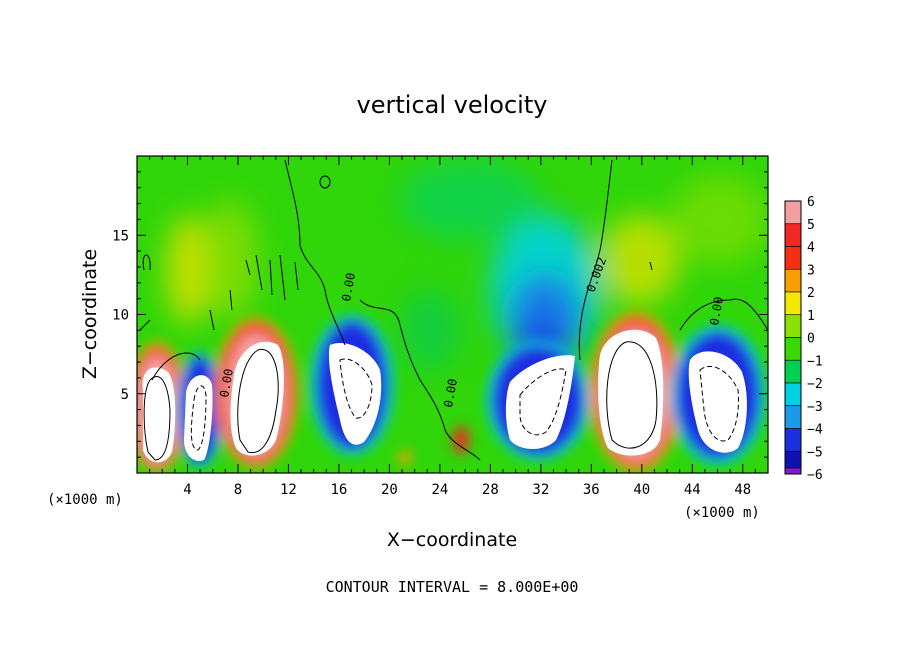 The height and width of the screenshot is (654, 904). Describe the element at coordinates (238, 490) in the screenshot. I see `x-tick-label: 8` at that location.